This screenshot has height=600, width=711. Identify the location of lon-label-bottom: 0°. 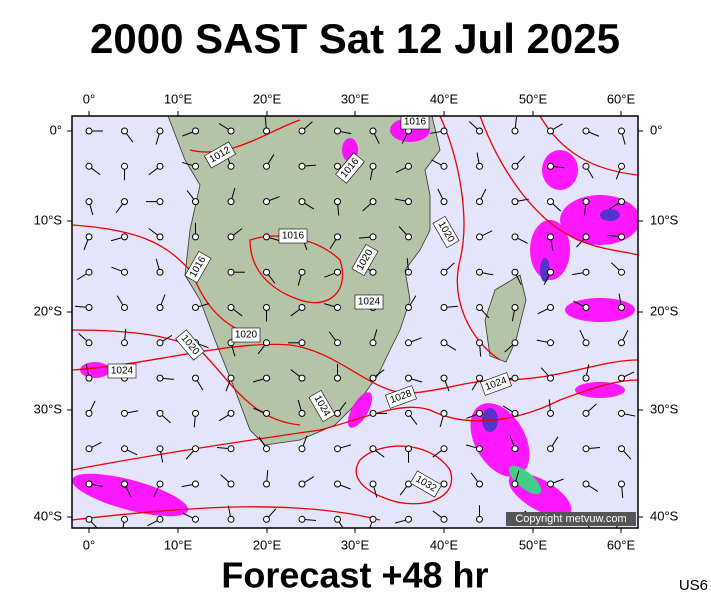
(89, 544).